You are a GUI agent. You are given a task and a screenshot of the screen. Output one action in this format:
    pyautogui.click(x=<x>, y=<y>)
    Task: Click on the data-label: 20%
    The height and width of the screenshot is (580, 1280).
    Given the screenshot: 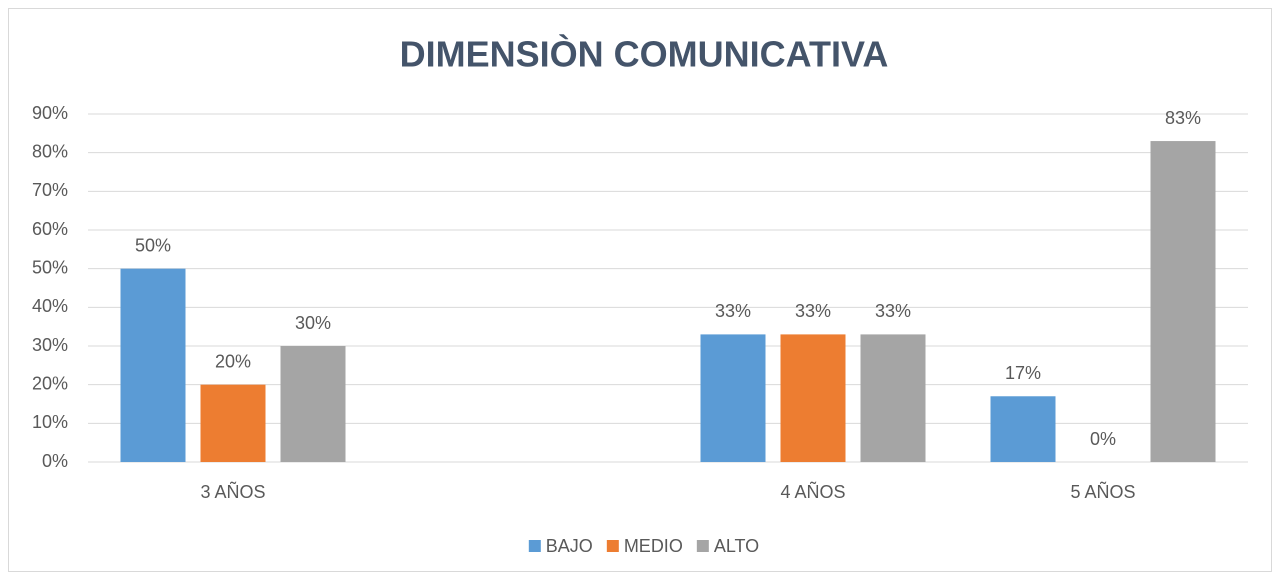 What is the action you would take?
    pyautogui.click(x=233, y=361)
    